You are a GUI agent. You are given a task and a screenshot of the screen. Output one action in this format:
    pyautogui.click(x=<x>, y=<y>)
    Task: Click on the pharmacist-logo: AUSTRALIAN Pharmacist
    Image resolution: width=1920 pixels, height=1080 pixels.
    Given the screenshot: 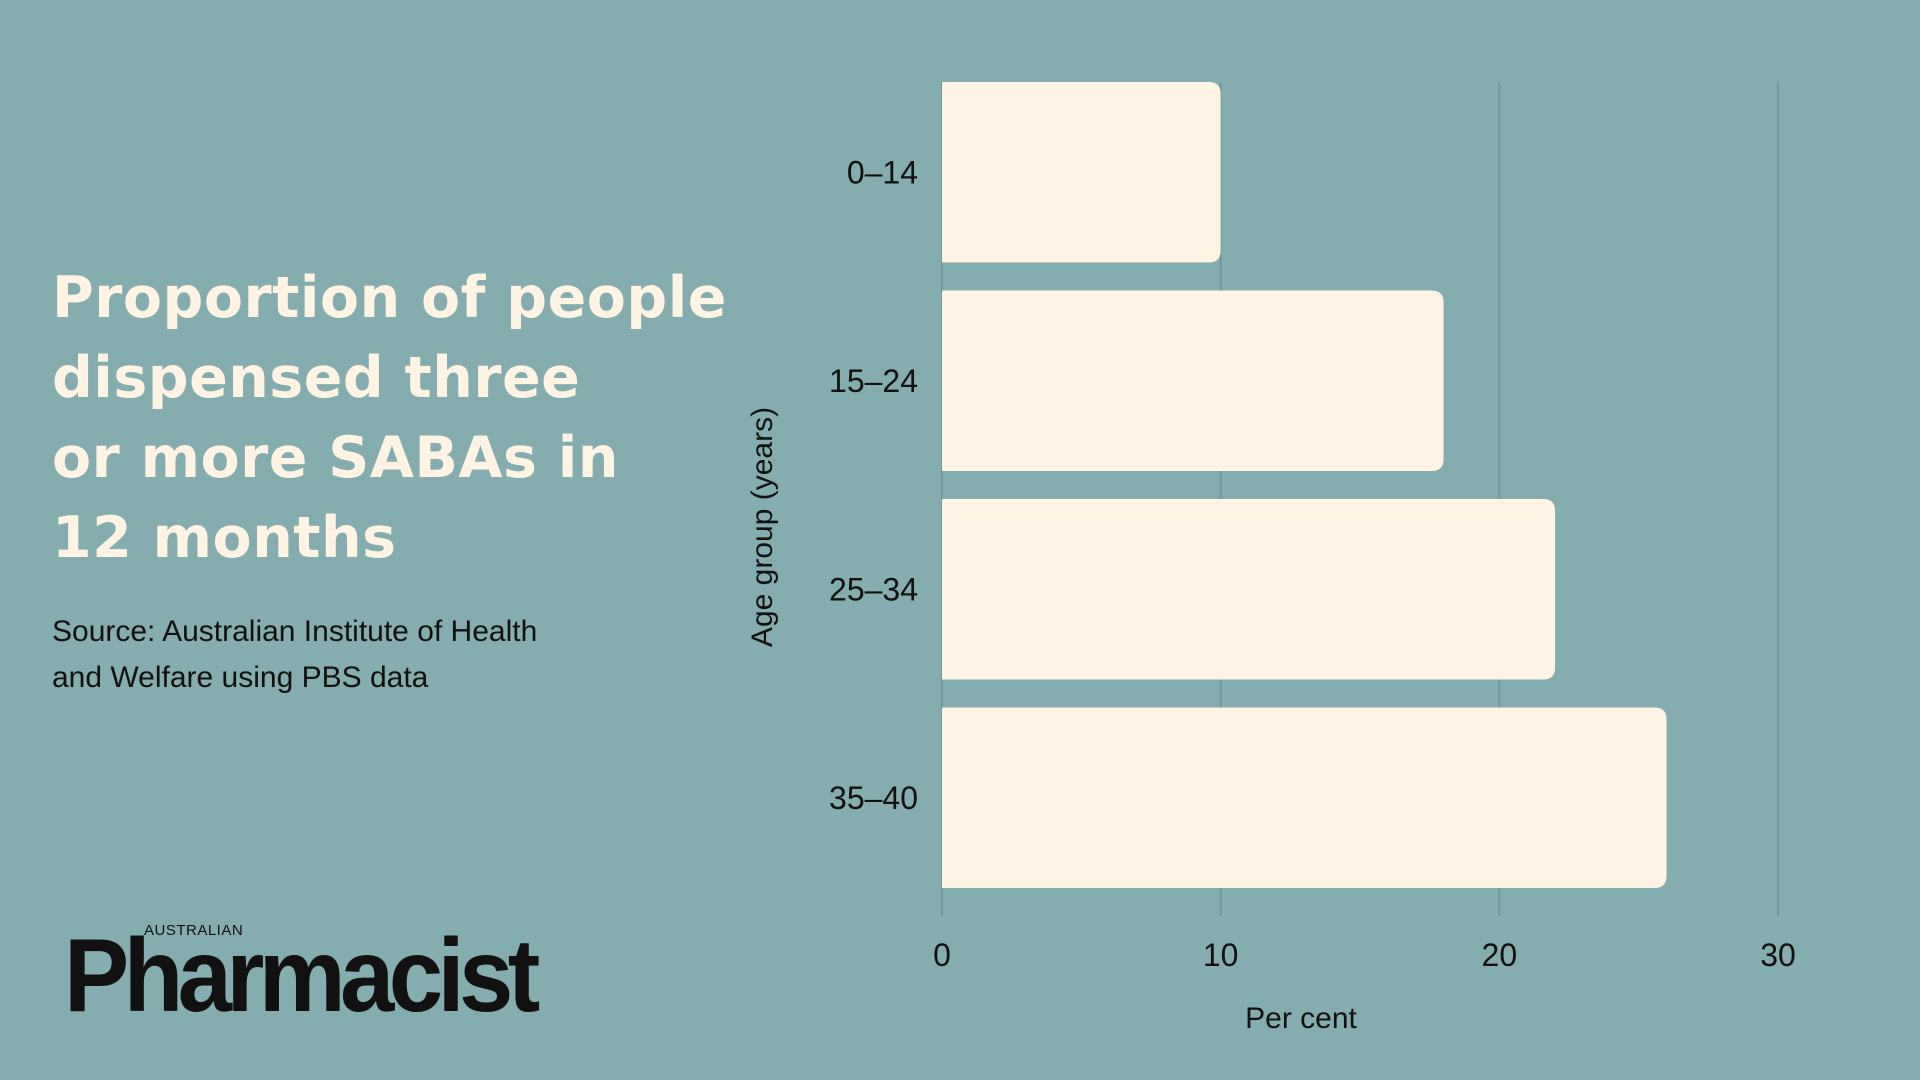 What is the action you would take?
    pyautogui.click(x=304, y=975)
    